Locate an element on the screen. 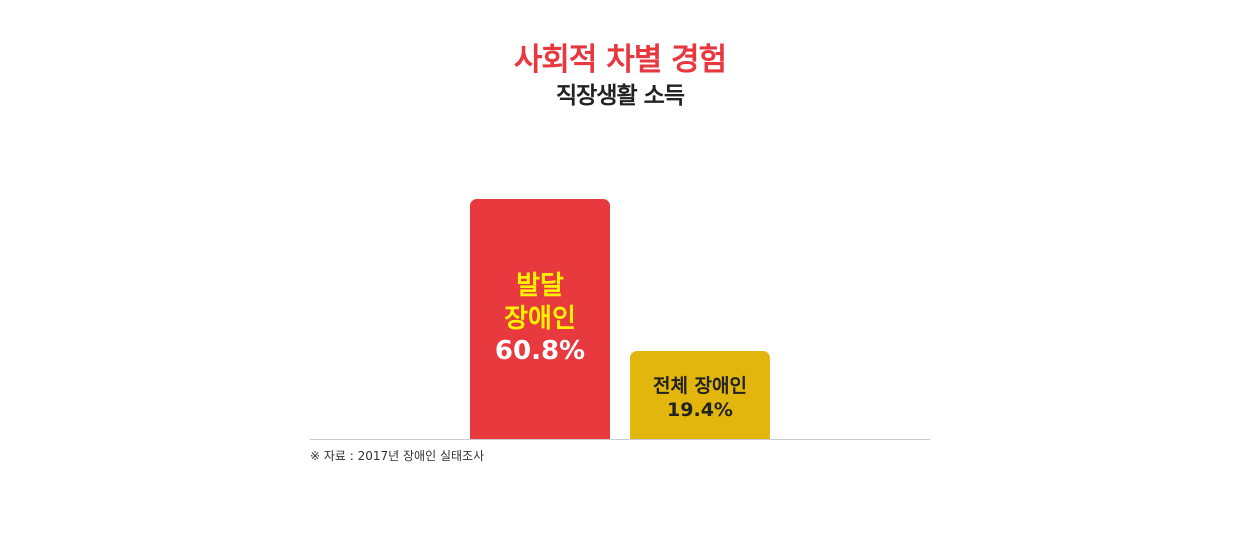 Image resolution: width=1240 pixels, height=540 pixels. bar-1: 발달 장애인 60.8% is located at coordinates (540, 319).